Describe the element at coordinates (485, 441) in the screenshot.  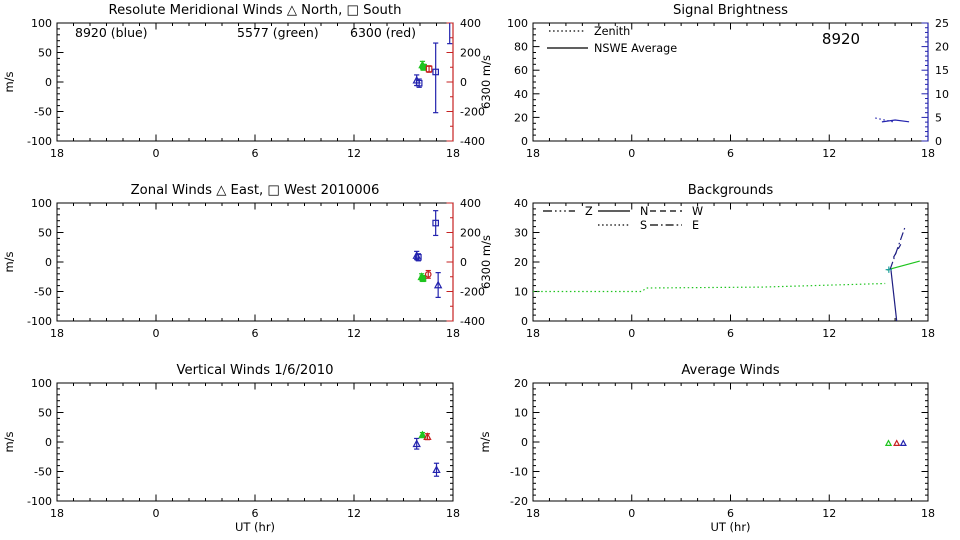
I see `average-y-axis-title: m/s` at that location.